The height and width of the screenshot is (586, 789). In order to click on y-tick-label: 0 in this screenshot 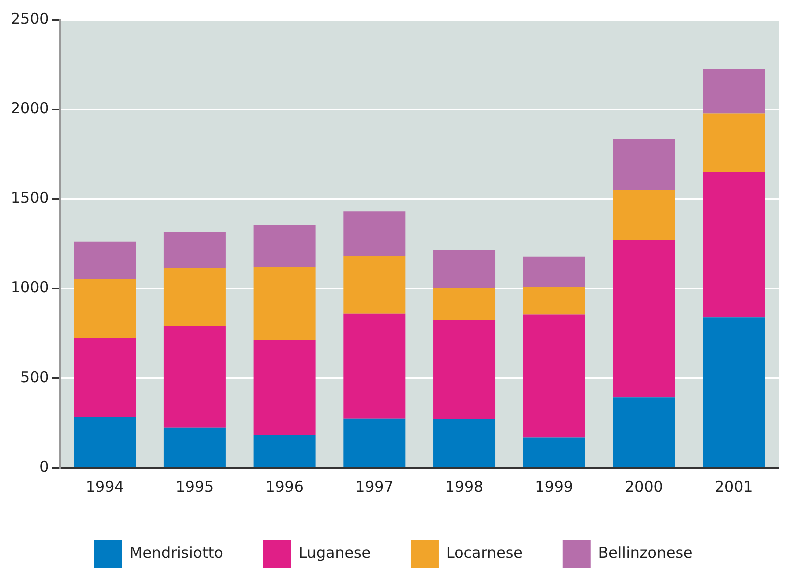, I will do `click(45, 467)`.